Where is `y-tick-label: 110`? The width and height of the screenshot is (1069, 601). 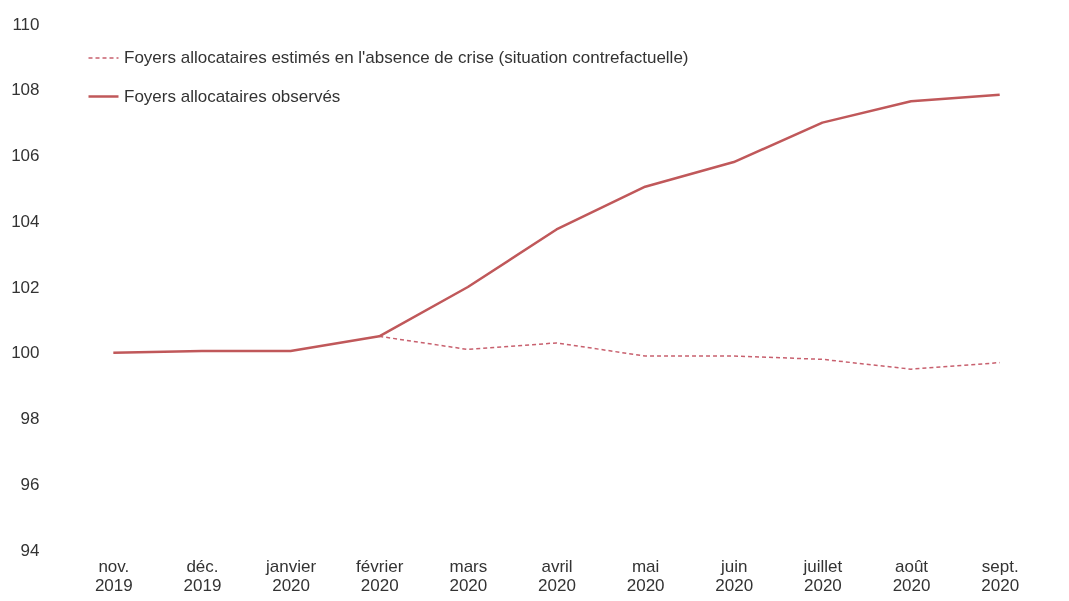
y-tick-label: 110 is located at coordinates (26, 24).